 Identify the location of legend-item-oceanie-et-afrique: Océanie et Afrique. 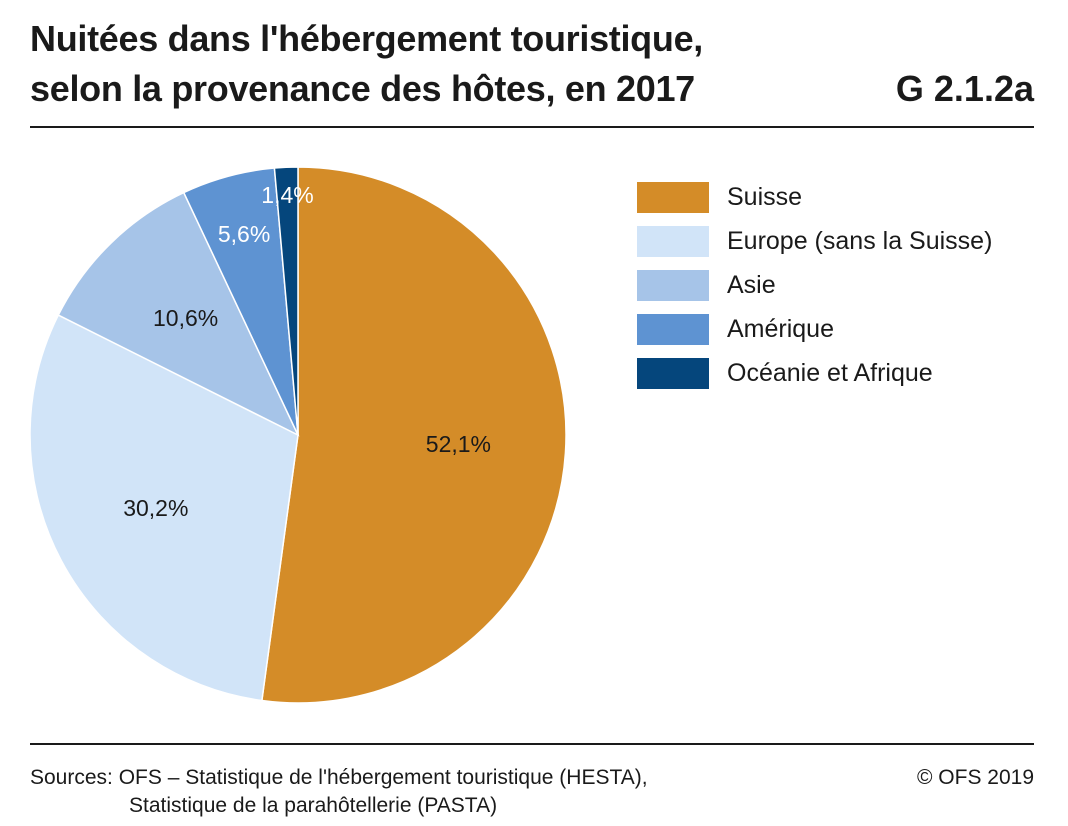
(814, 373).